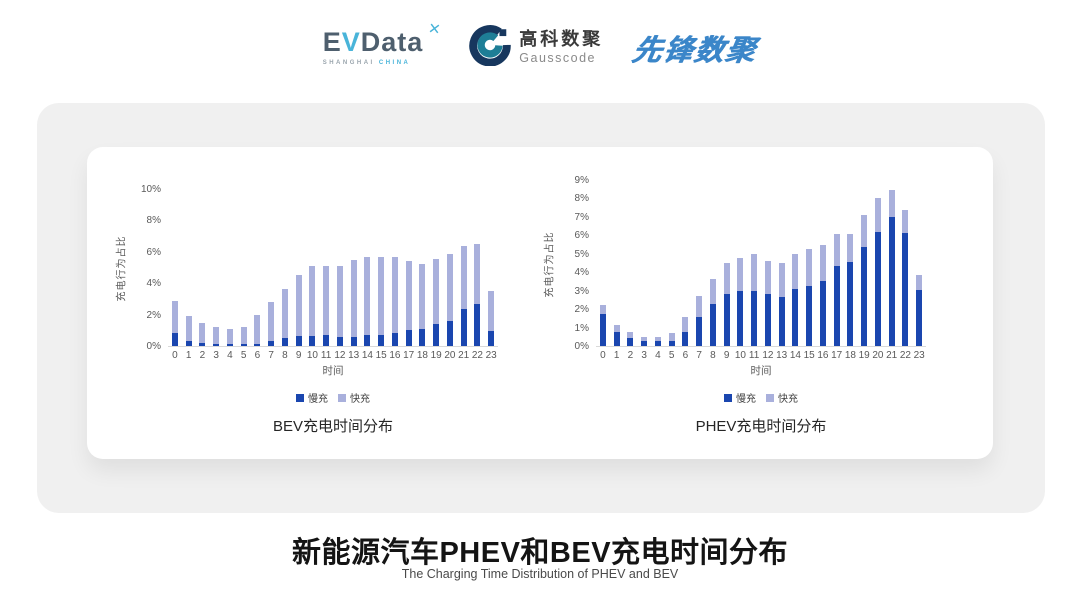 The height and width of the screenshot is (608, 1080). I want to click on x-tick-label: 4, so click(230, 355).